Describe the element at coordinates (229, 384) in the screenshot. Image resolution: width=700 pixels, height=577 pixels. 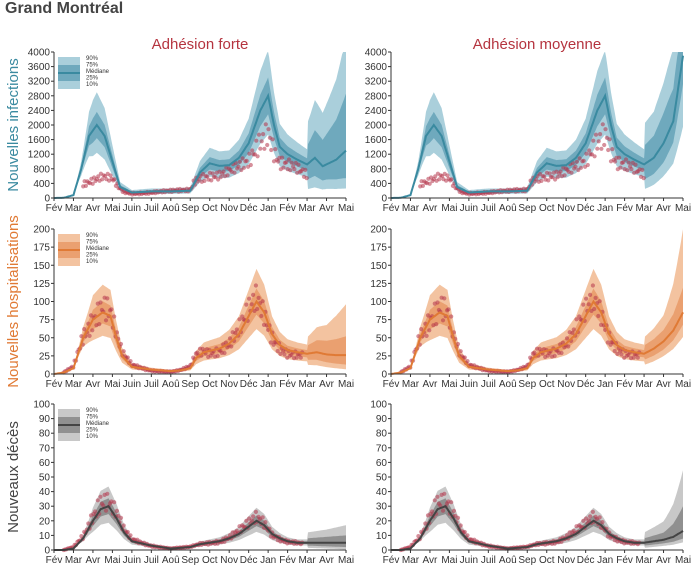
I see `x-tick-label: Nov` at that location.